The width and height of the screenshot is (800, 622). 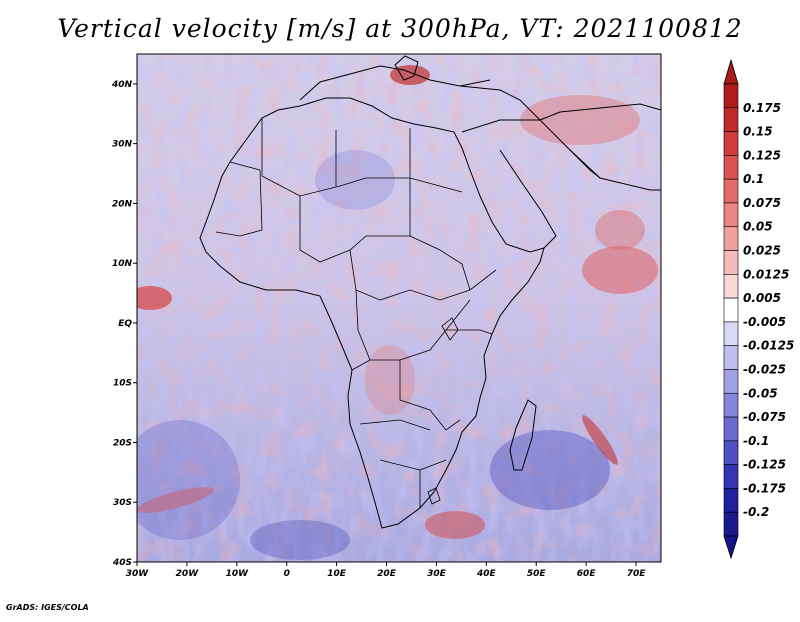 What do you see at coordinates (122, 85) in the screenshot?
I see `lat-tick-label: 40N` at bounding box center [122, 85].